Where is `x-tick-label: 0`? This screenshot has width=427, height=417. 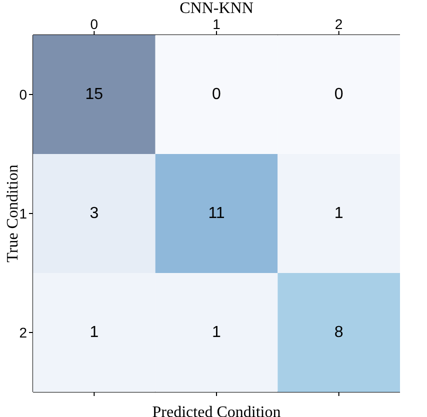
x-tick-label: 0 is located at coordinates (94, 24).